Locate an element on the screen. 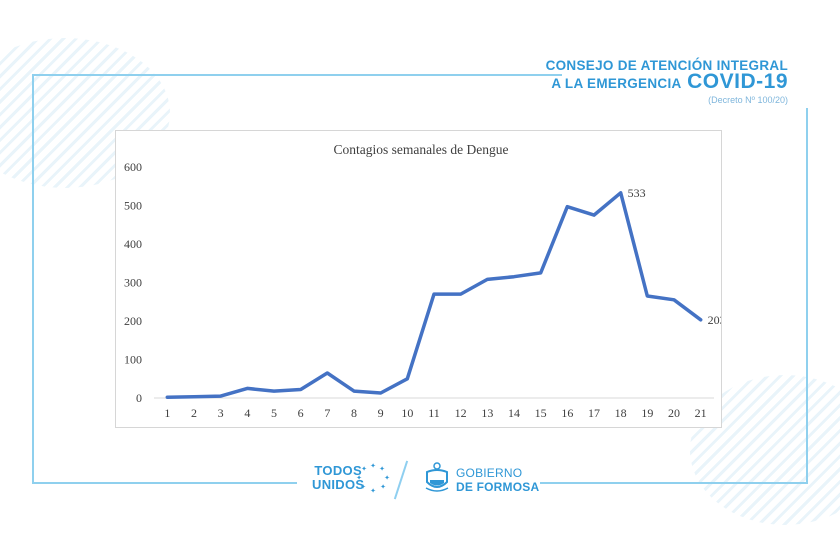 Image resolution: width=840 pixels, height=560 pixels. x-tick-label: 13 is located at coordinates (487, 413).